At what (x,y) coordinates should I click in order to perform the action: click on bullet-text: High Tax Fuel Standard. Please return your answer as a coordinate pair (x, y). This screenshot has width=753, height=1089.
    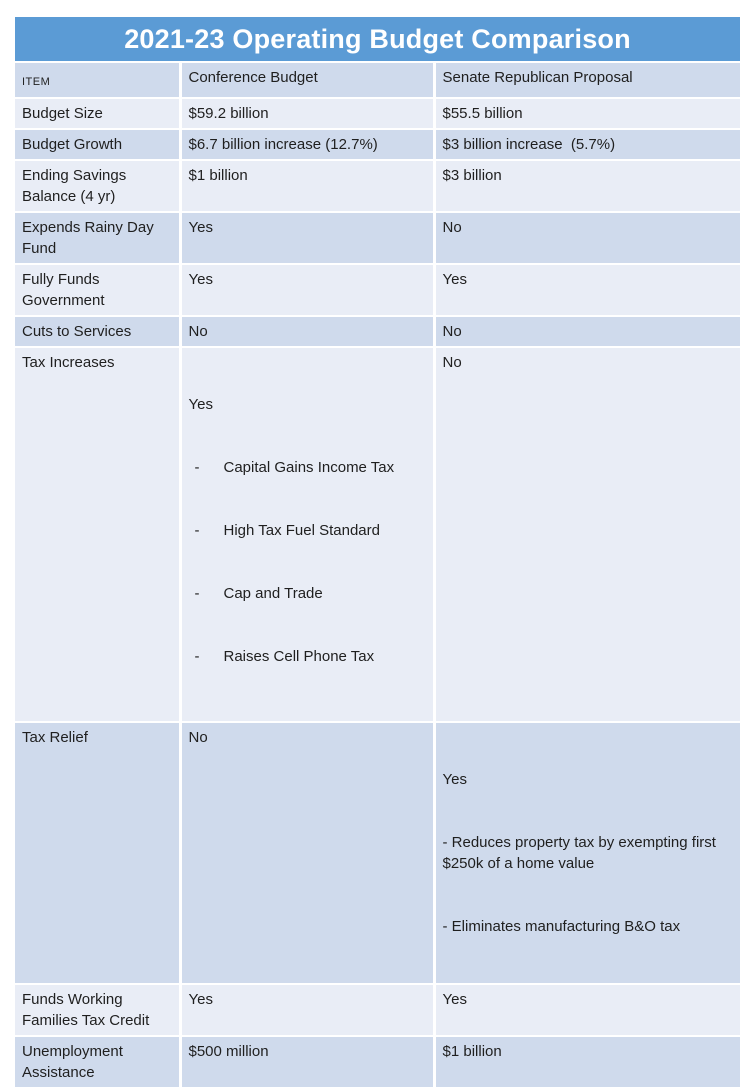
    Looking at the image, I should click on (301, 530).